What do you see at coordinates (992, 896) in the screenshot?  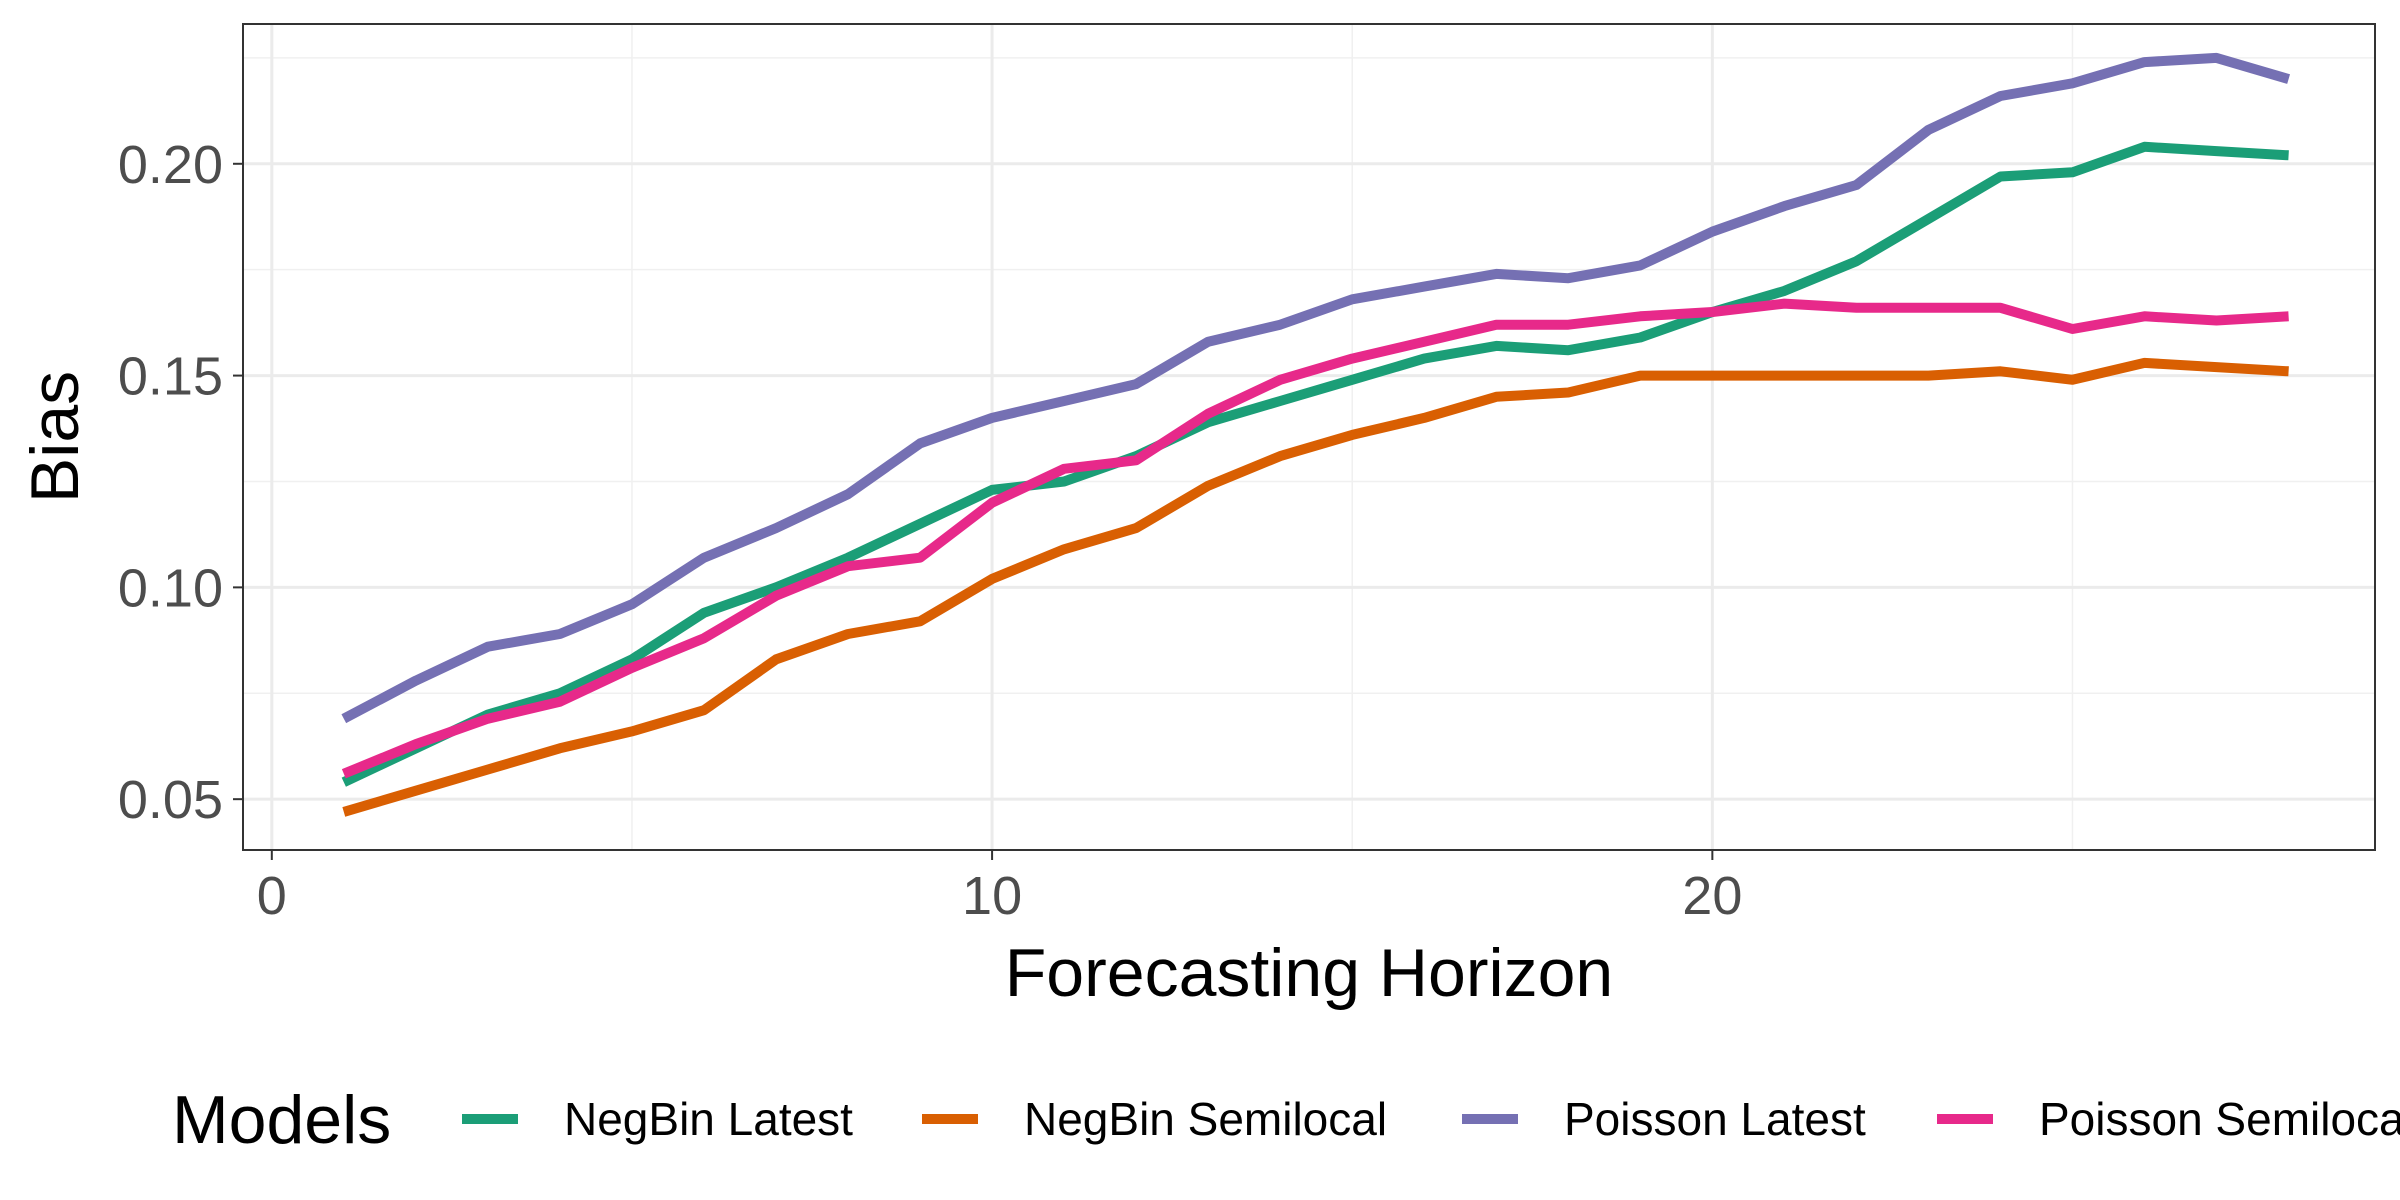 I see `x-tick-label: 10` at bounding box center [992, 896].